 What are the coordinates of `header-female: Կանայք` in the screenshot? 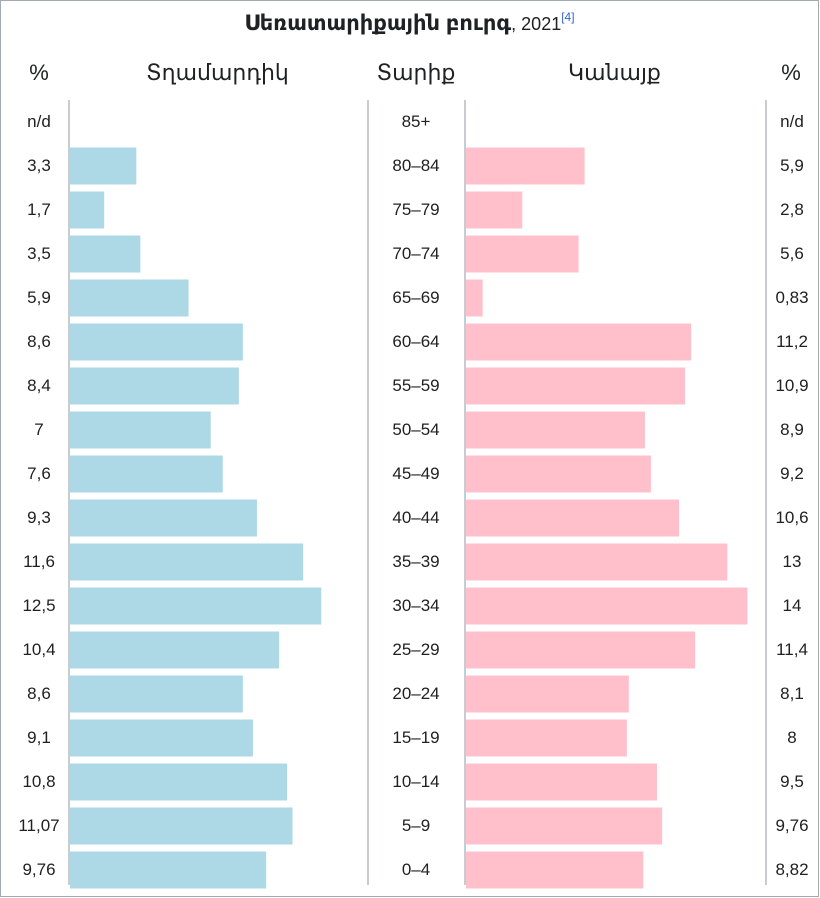 It's located at (614, 72).